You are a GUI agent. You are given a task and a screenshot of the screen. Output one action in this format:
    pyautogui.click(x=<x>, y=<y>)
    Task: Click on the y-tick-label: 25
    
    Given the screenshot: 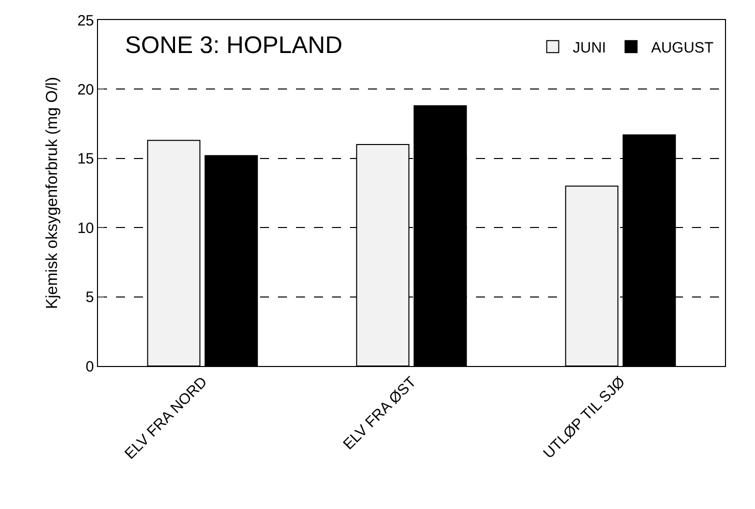 What is the action you would take?
    pyautogui.click(x=85, y=21)
    